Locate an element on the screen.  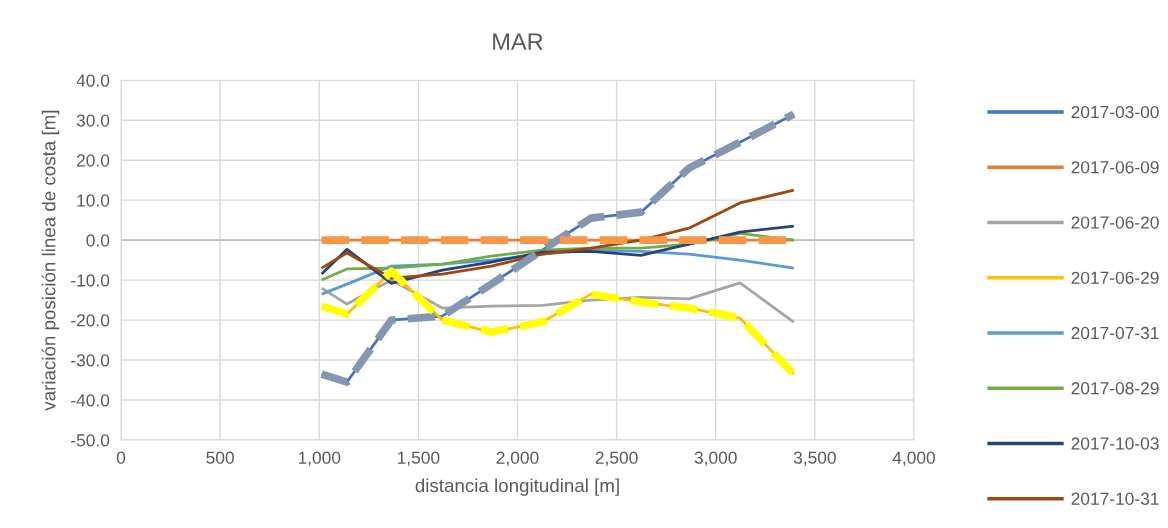
x-tick-label: 3,000 is located at coordinates (715, 458).